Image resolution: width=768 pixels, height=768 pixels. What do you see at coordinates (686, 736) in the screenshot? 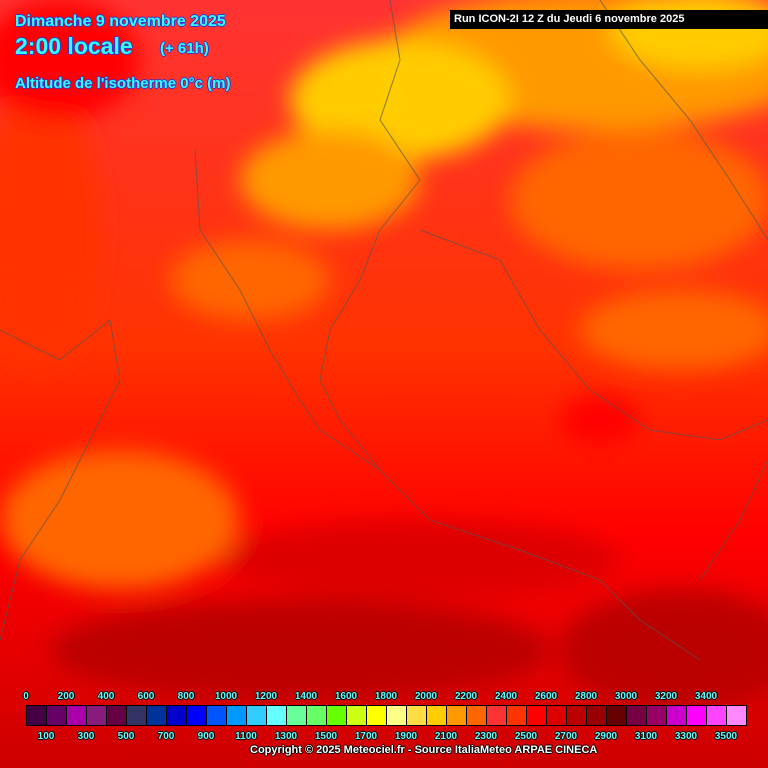
I see `legend-label: 3300` at bounding box center [686, 736].